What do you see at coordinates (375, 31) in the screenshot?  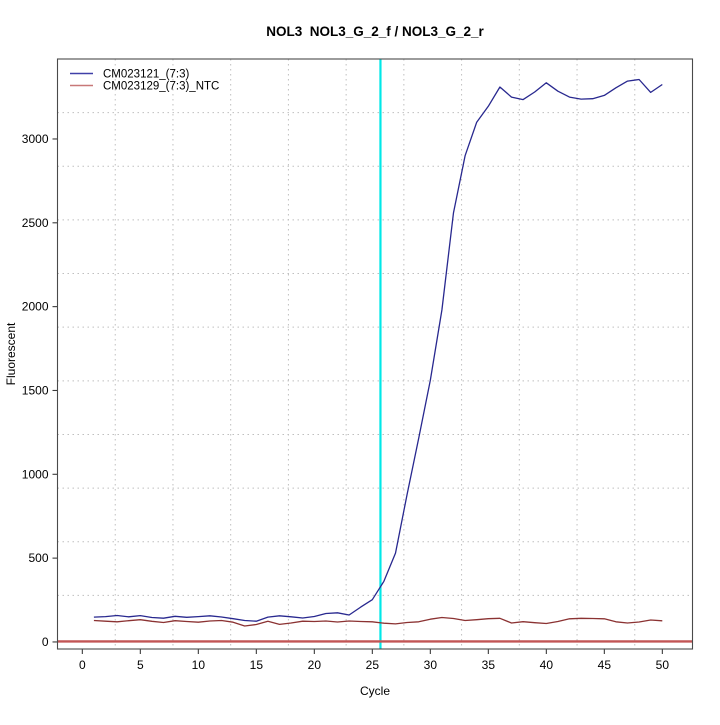 I see `chart-title: NOL3 NOL3_G_2_f / NOL3_G_2_r` at bounding box center [375, 31].